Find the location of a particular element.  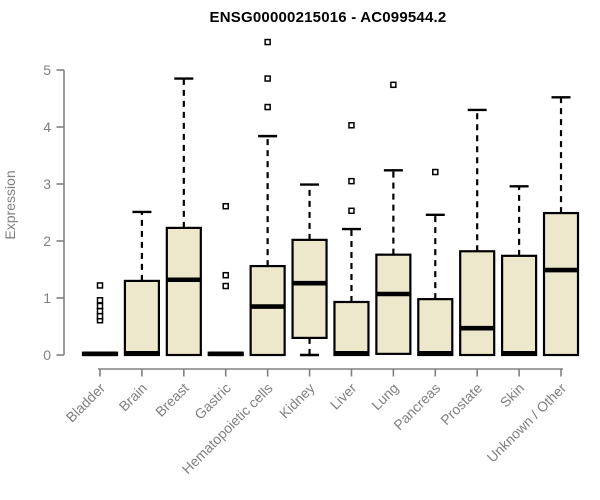

boxplot-unknown-other is located at coordinates (561, 226).